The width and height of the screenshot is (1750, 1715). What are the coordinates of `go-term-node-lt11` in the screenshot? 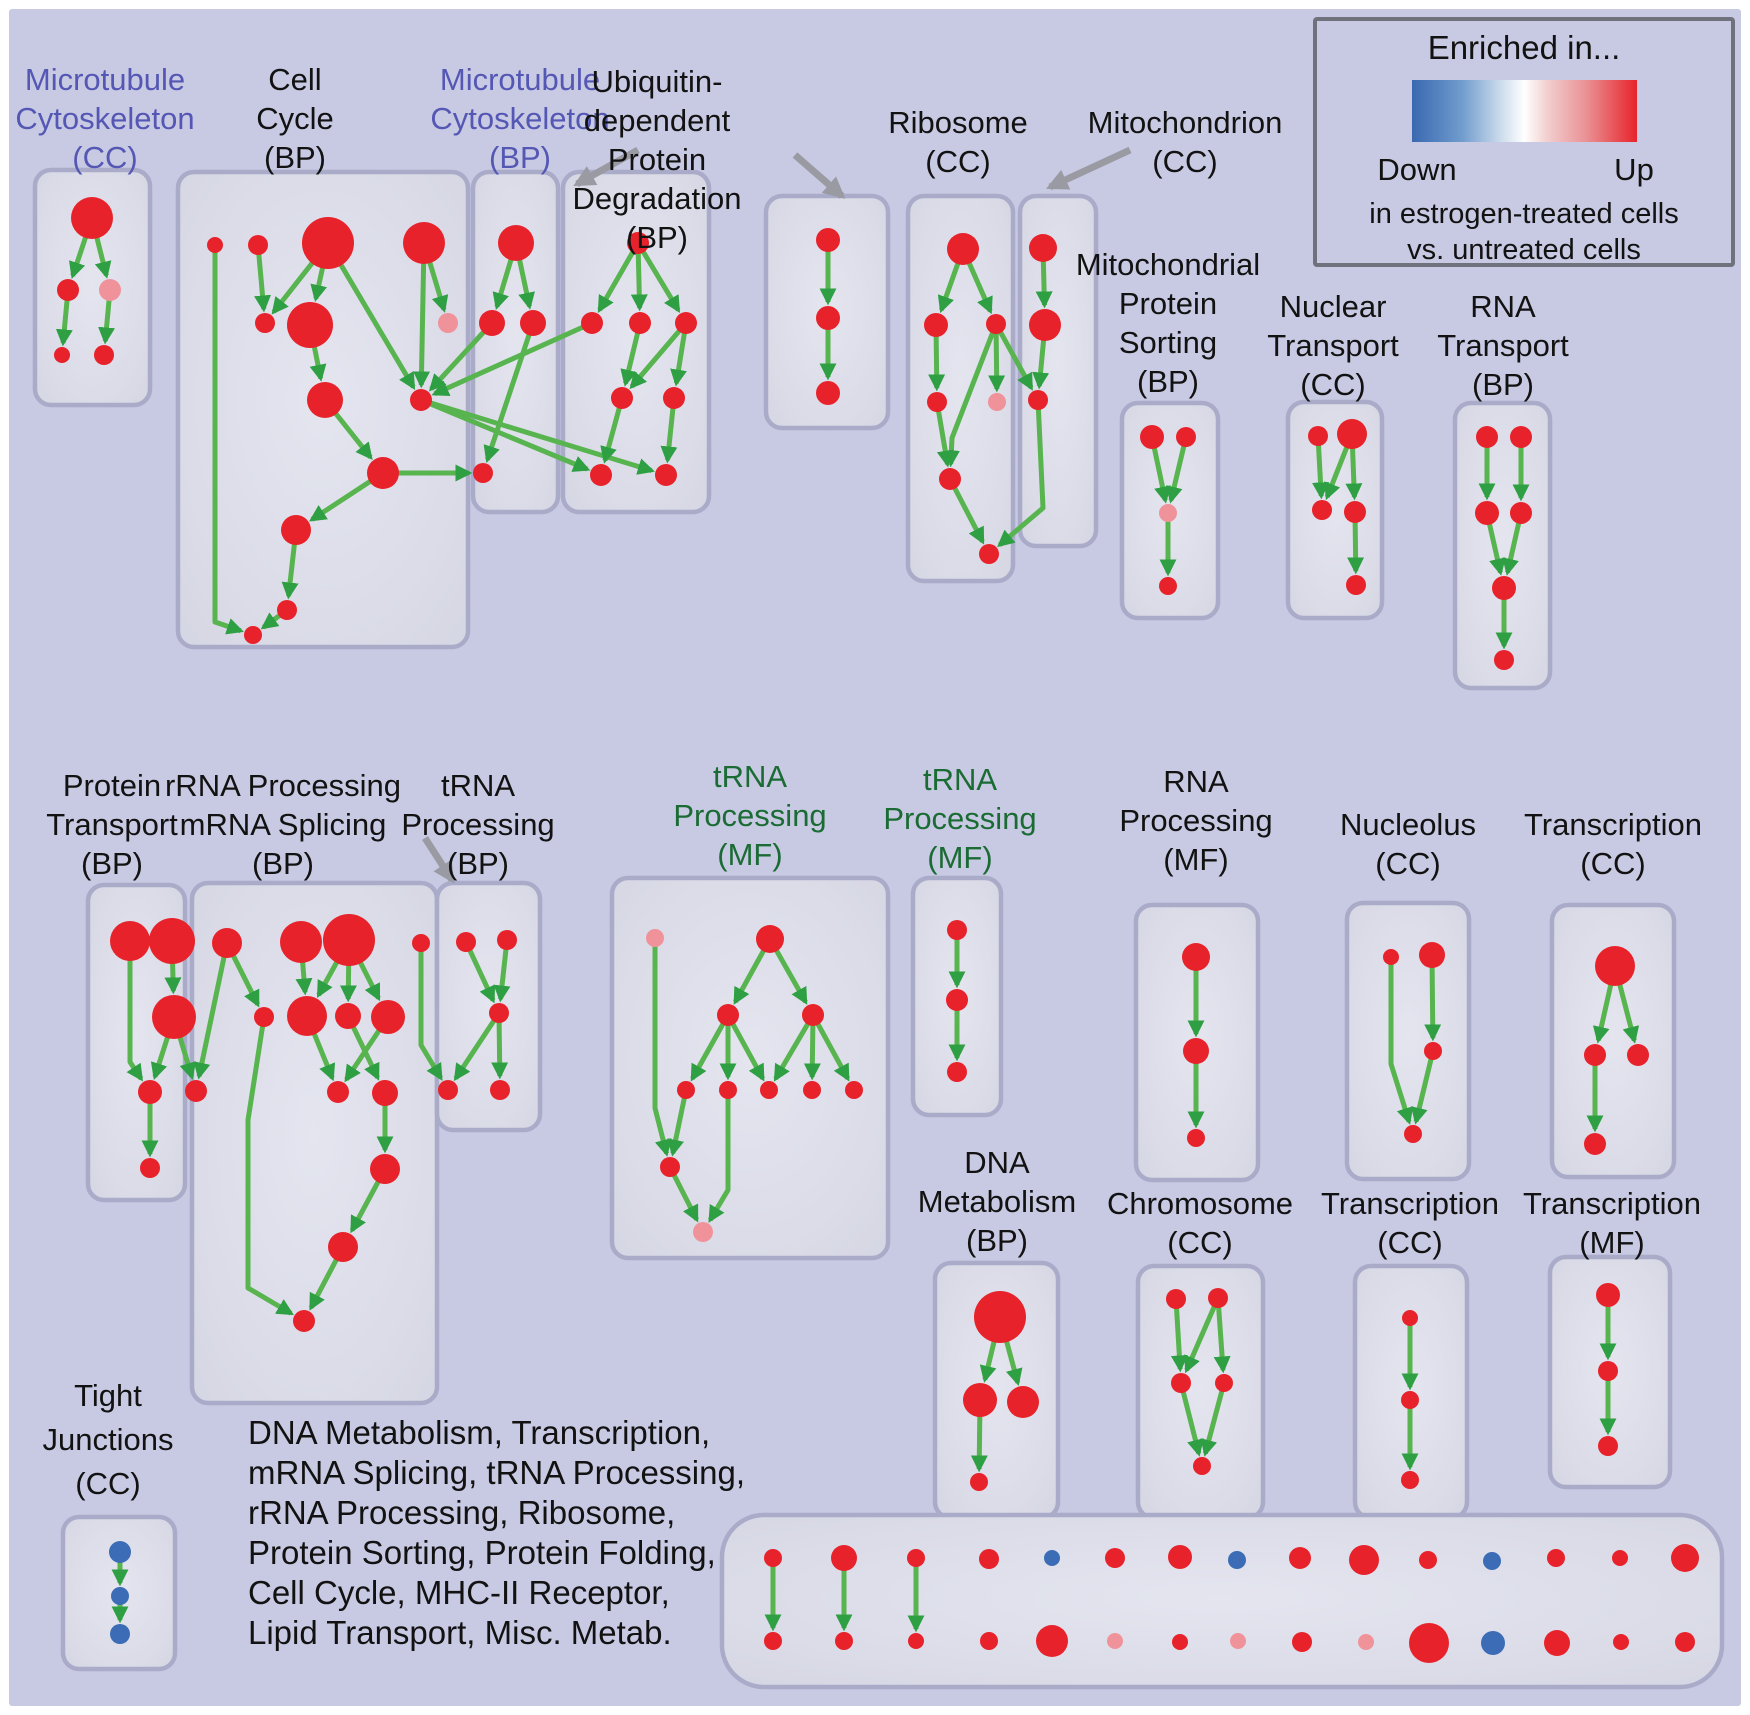 It's located at (1428, 1560).